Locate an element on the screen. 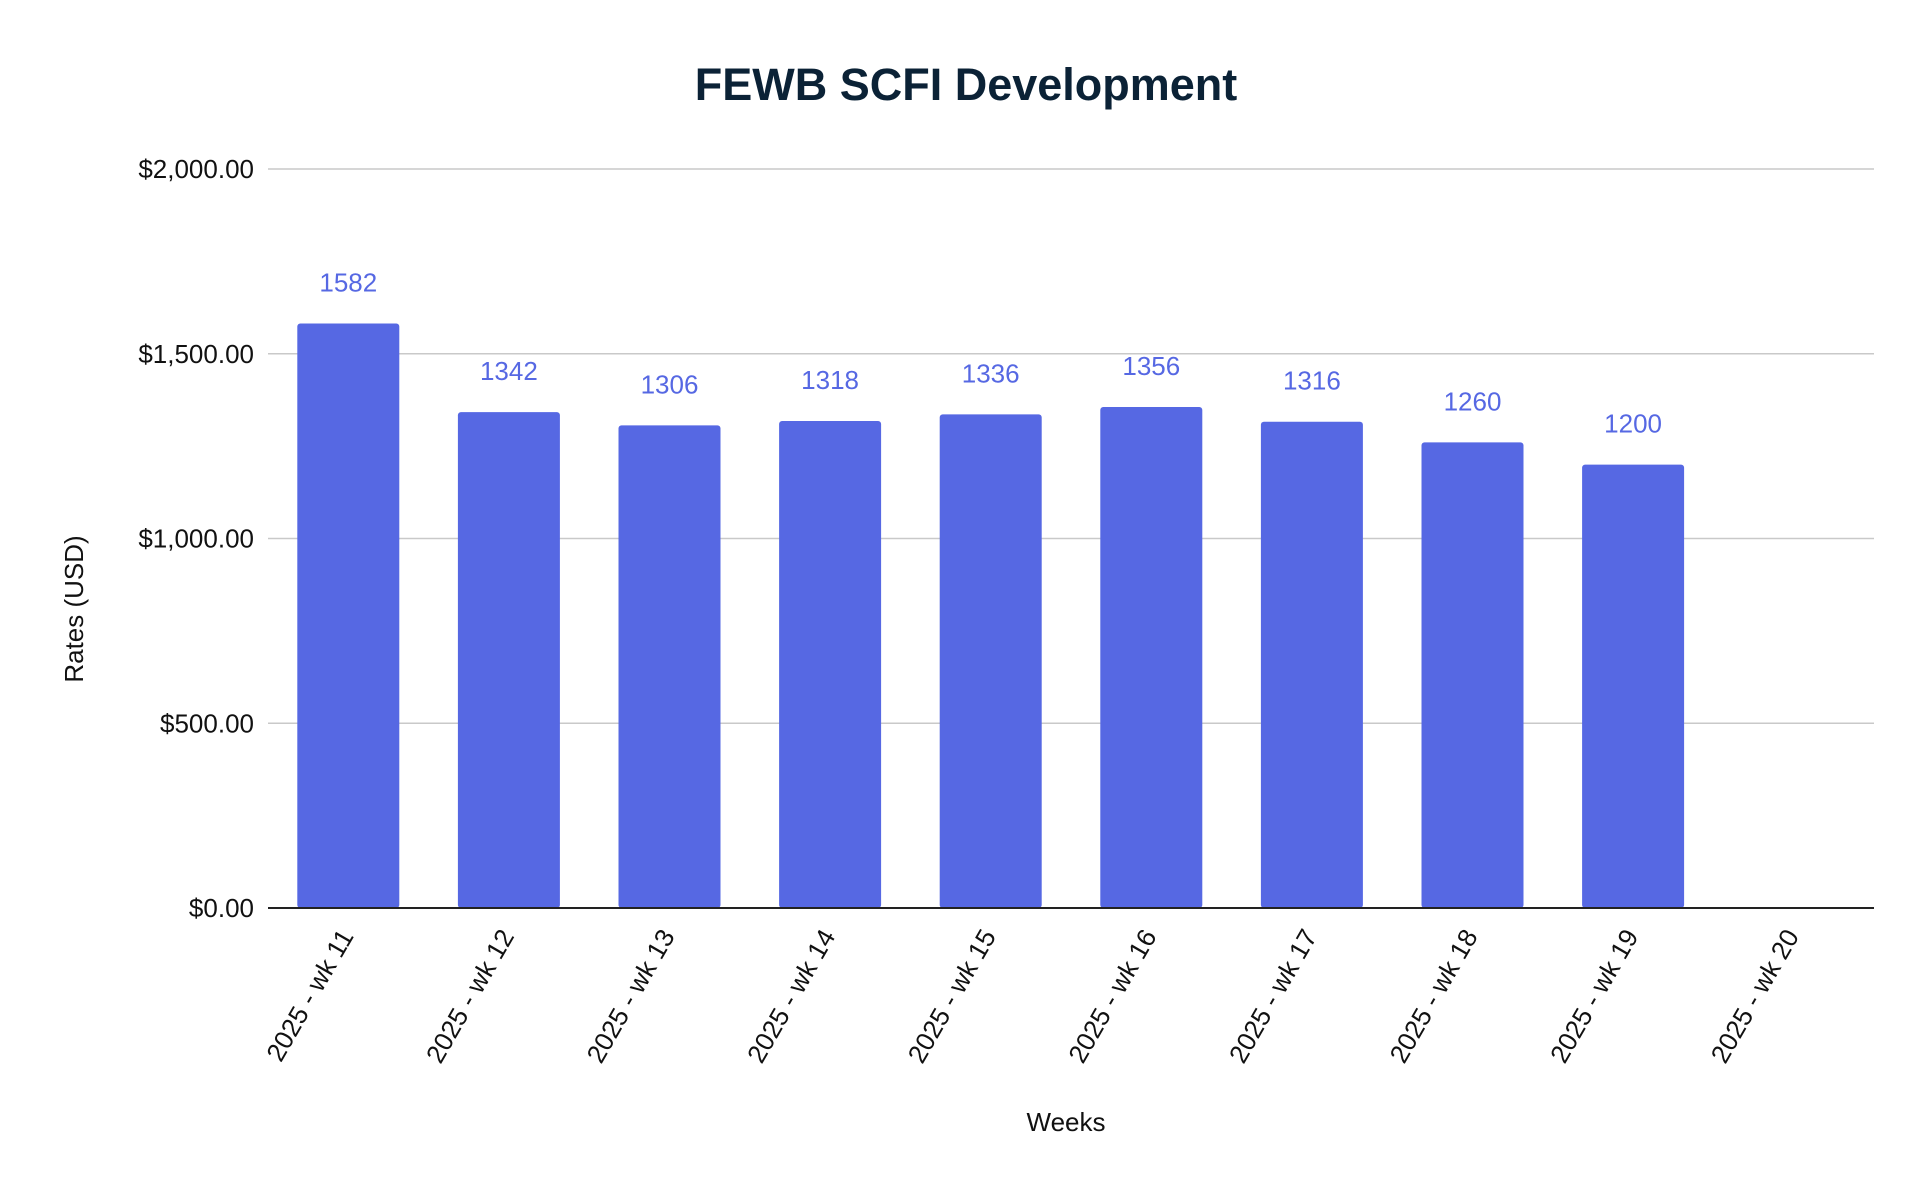 Image resolution: width=1920 pixels, height=1189 pixels. data-label: 1316 is located at coordinates (1312, 381).